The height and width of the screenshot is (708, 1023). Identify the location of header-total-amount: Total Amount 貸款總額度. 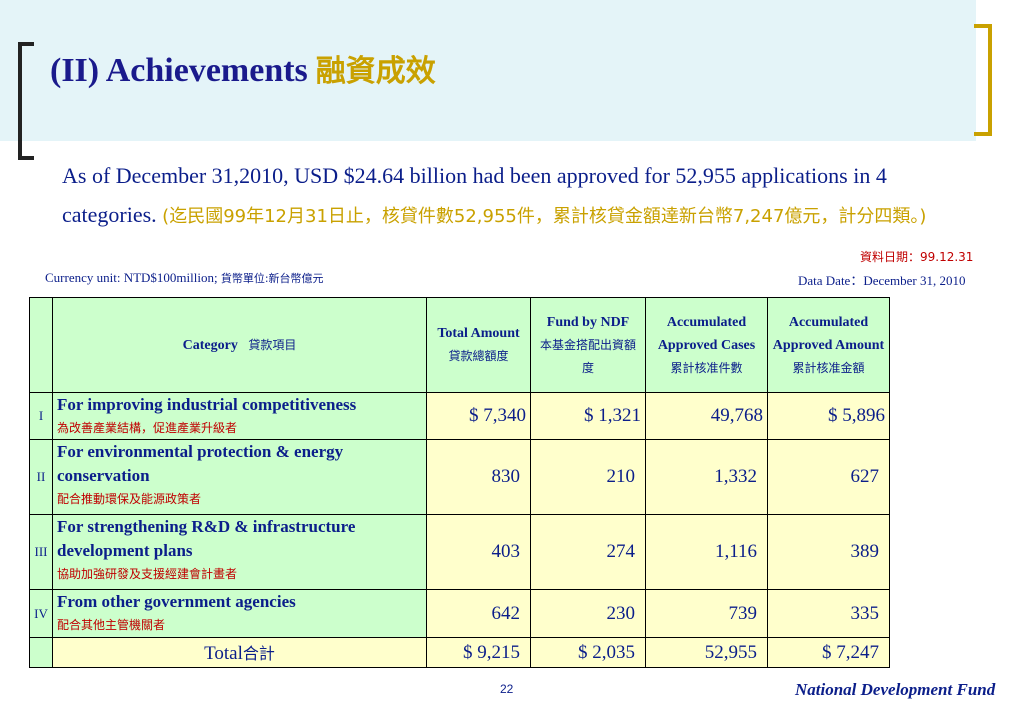
(478, 345).